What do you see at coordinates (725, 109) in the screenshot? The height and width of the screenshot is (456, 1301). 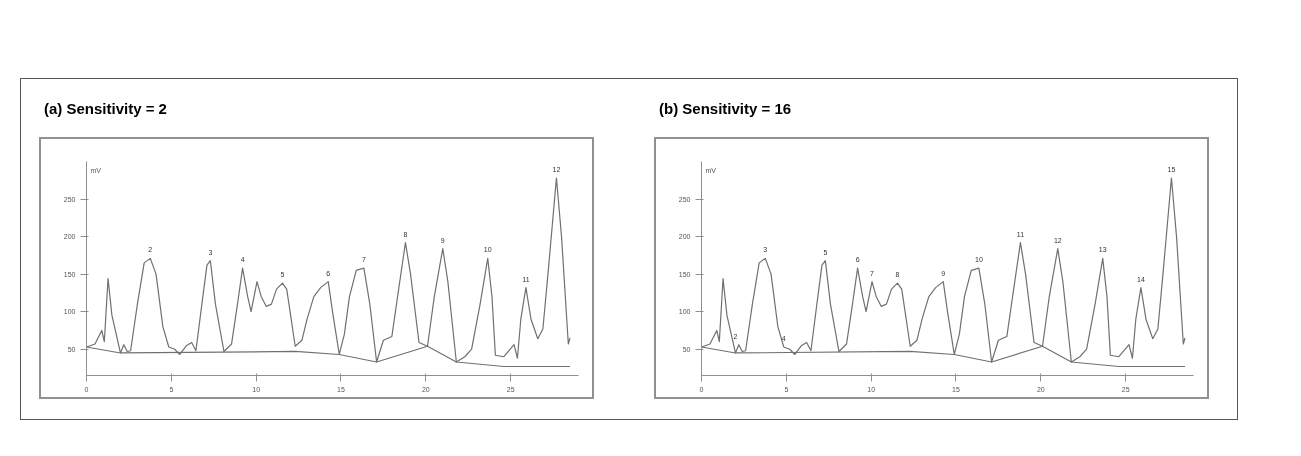 I see `chart-title: (b) Sensitivity = 16` at bounding box center [725, 109].